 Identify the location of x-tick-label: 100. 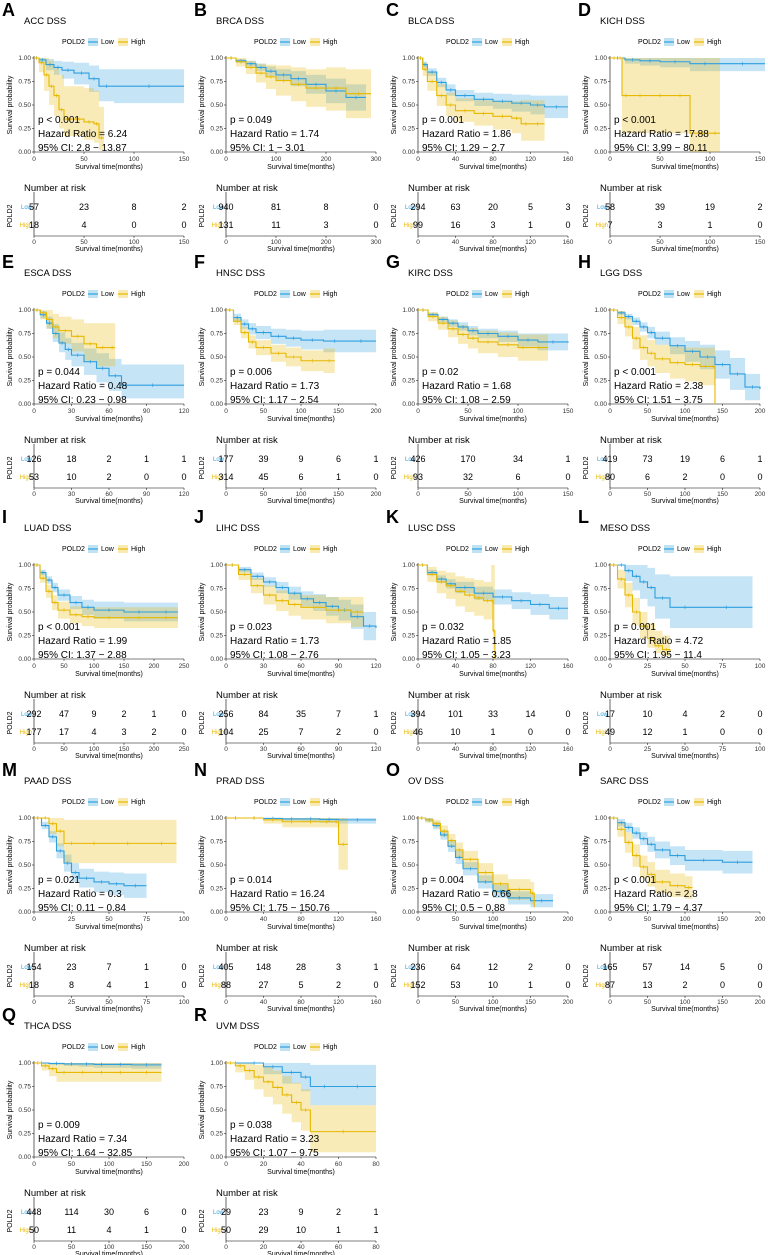
(184, 919).